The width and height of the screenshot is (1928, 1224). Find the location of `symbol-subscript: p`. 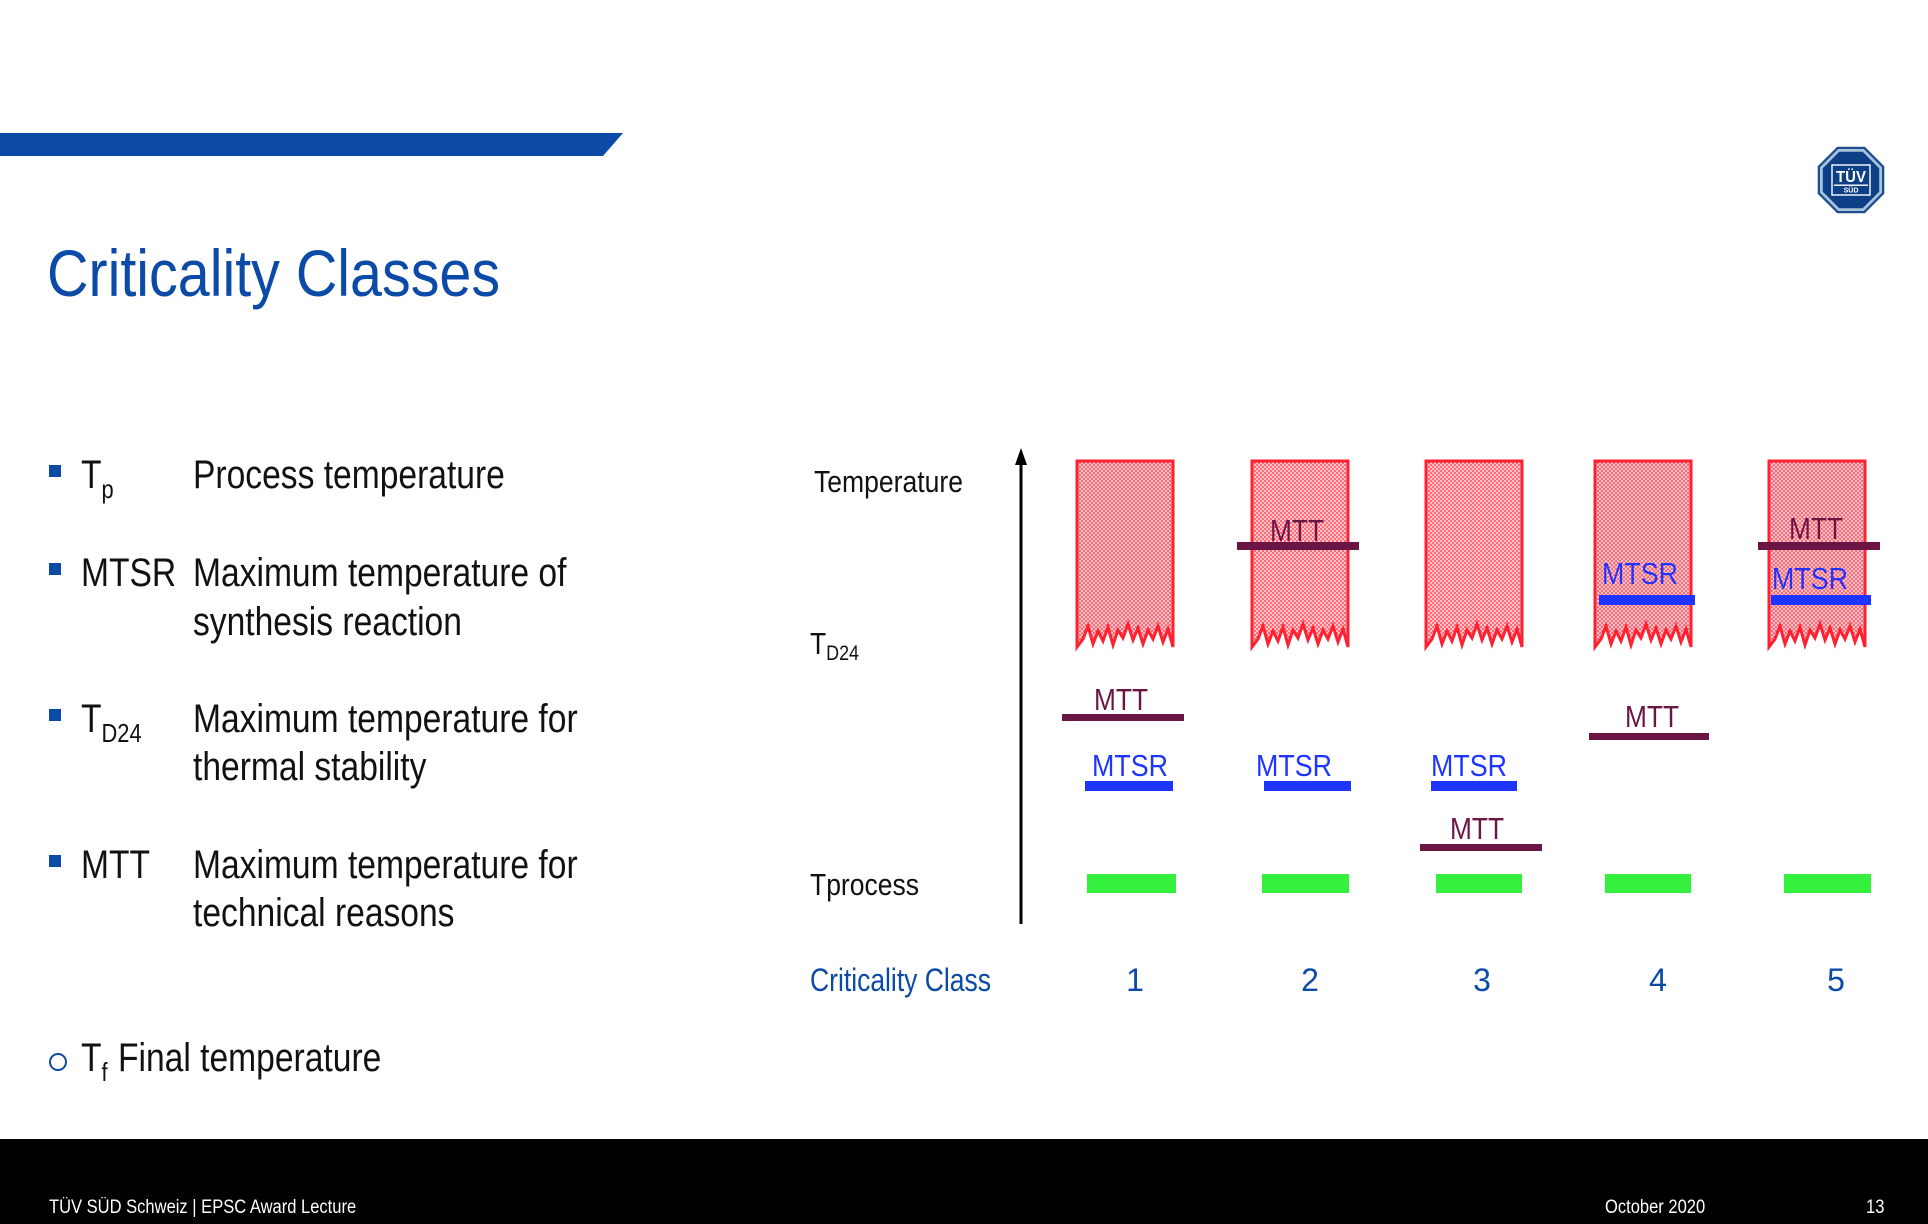

symbol-subscript: p is located at coordinates (107, 489).